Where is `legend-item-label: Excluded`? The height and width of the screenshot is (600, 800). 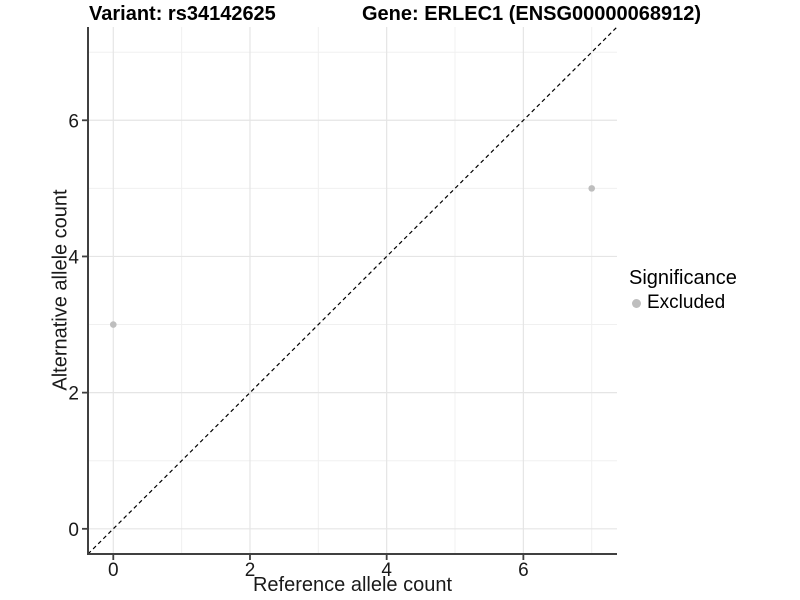 legend-item-label: Excluded is located at coordinates (686, 302).